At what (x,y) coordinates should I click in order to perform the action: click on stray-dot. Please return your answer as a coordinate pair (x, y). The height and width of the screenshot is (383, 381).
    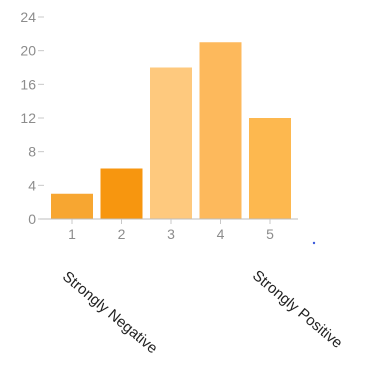
    Looking at the image, I should click on (314, 243).